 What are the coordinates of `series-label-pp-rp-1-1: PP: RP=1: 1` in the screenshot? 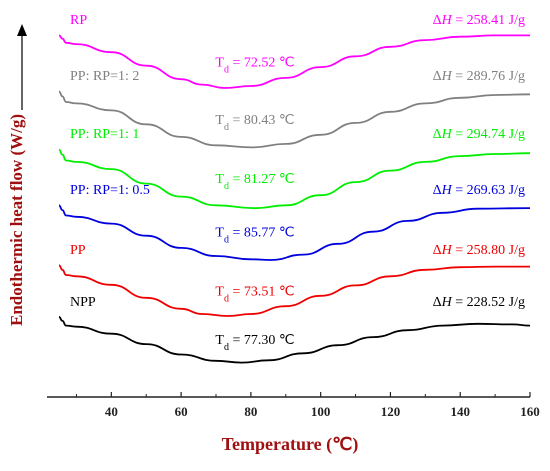 It's located at (104, 134).